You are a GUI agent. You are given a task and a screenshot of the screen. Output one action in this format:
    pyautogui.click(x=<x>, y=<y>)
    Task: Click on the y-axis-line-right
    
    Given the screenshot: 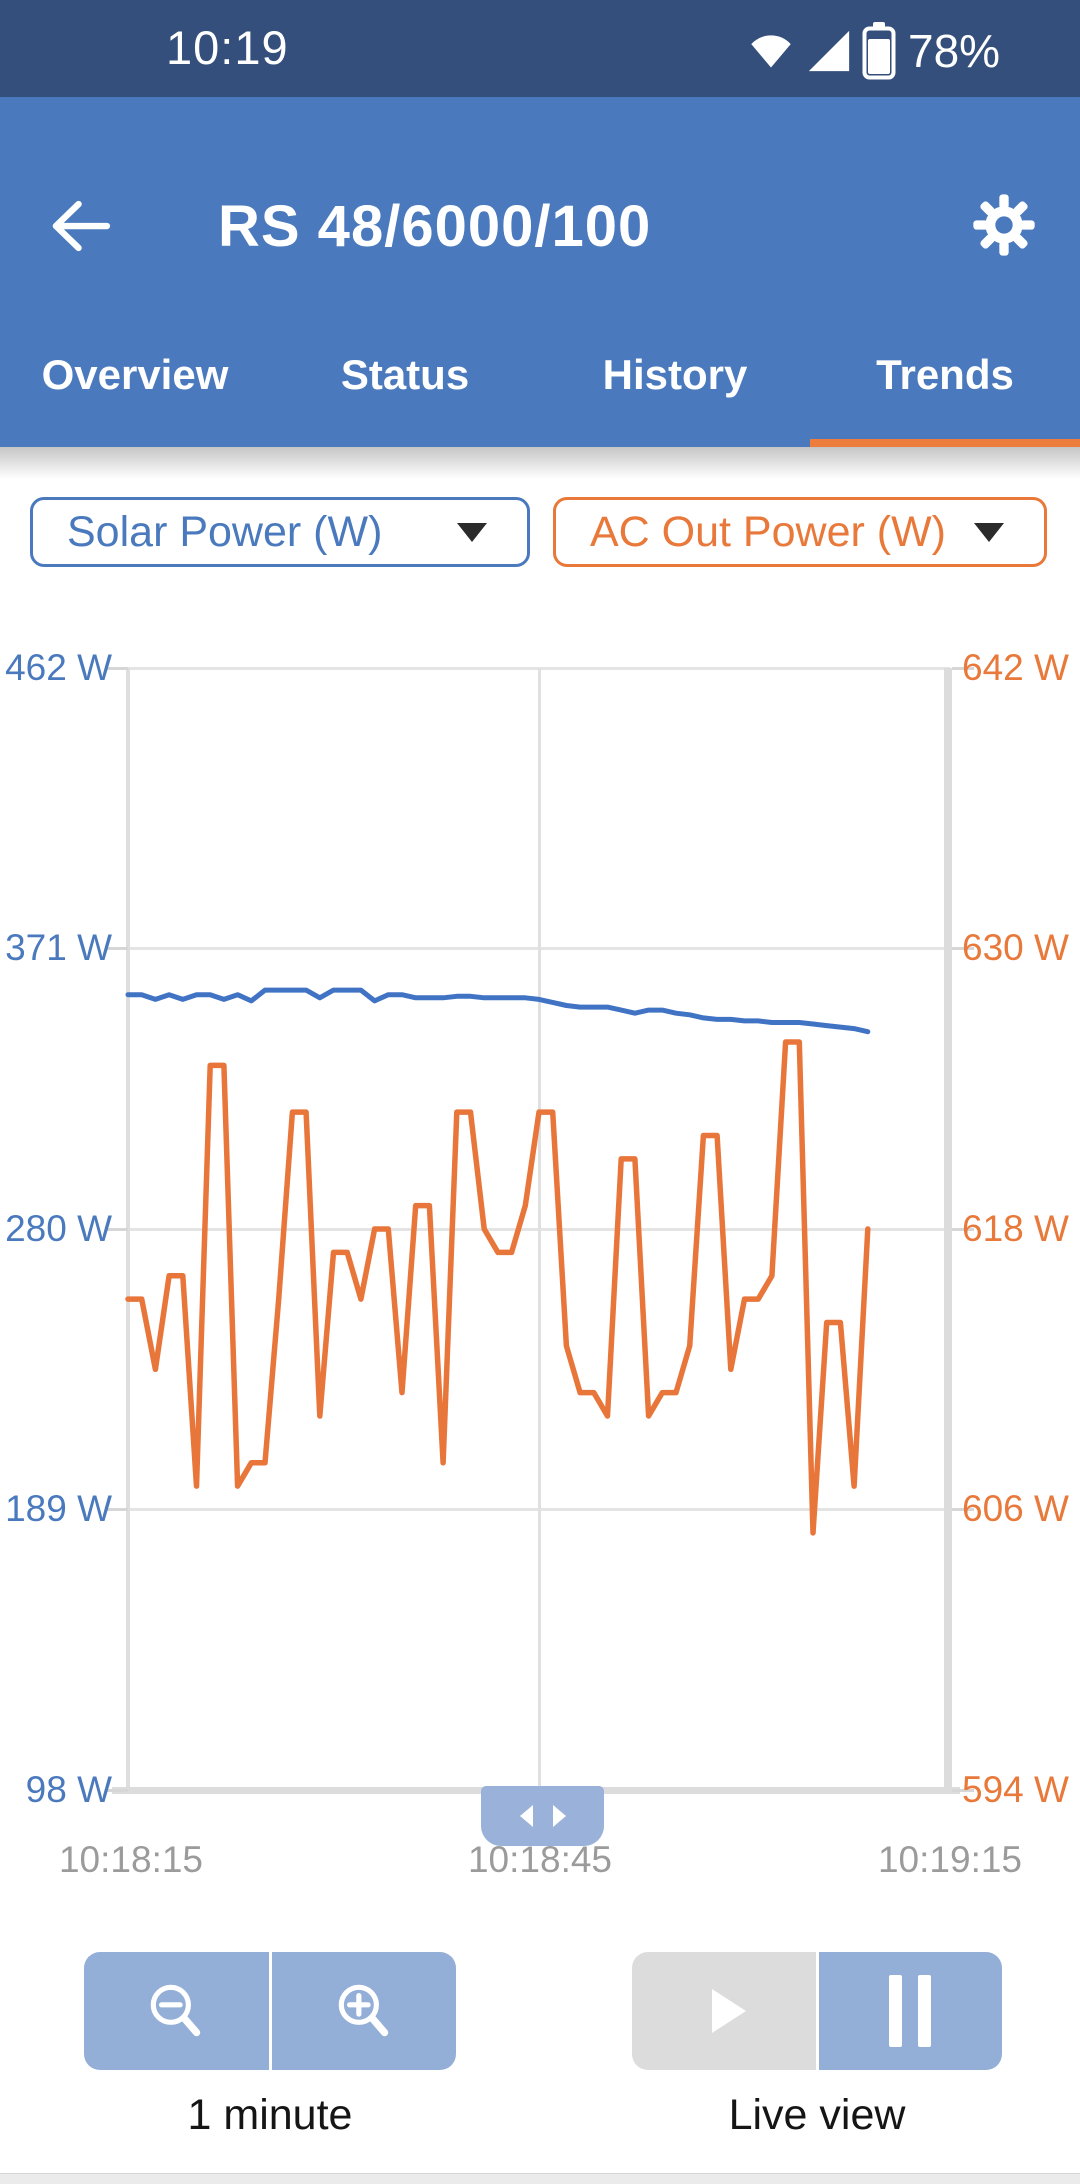 What is the action you would take?
    pyautogui.click(x=948, y=1230)
    